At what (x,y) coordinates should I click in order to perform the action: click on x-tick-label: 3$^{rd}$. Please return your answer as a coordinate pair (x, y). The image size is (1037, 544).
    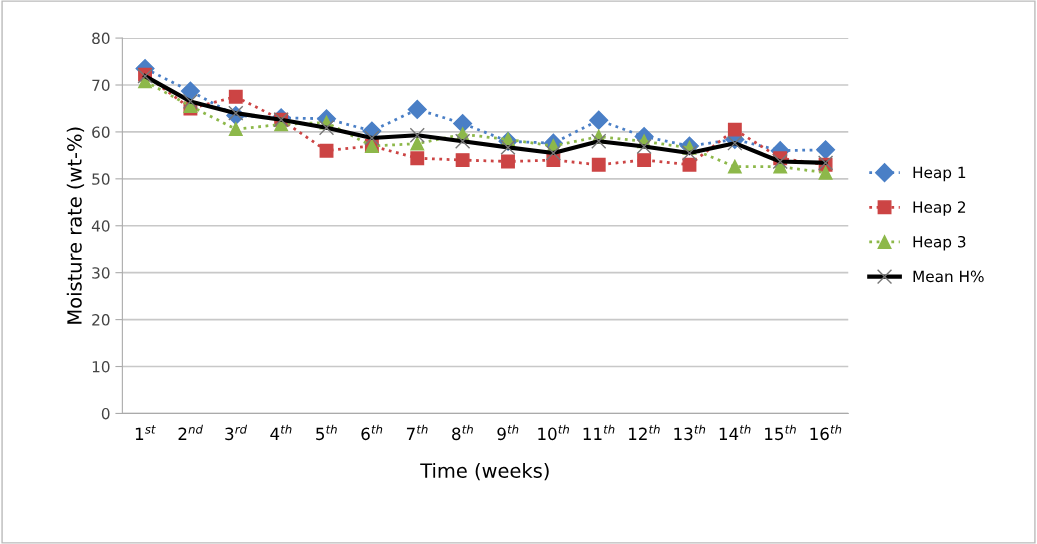
    Looking at the image, I should click on (236, 432).